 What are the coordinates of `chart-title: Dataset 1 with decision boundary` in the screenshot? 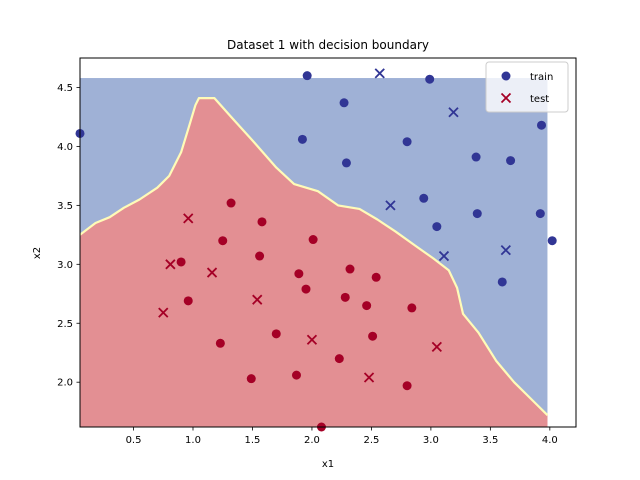 It's located at (328, 45).